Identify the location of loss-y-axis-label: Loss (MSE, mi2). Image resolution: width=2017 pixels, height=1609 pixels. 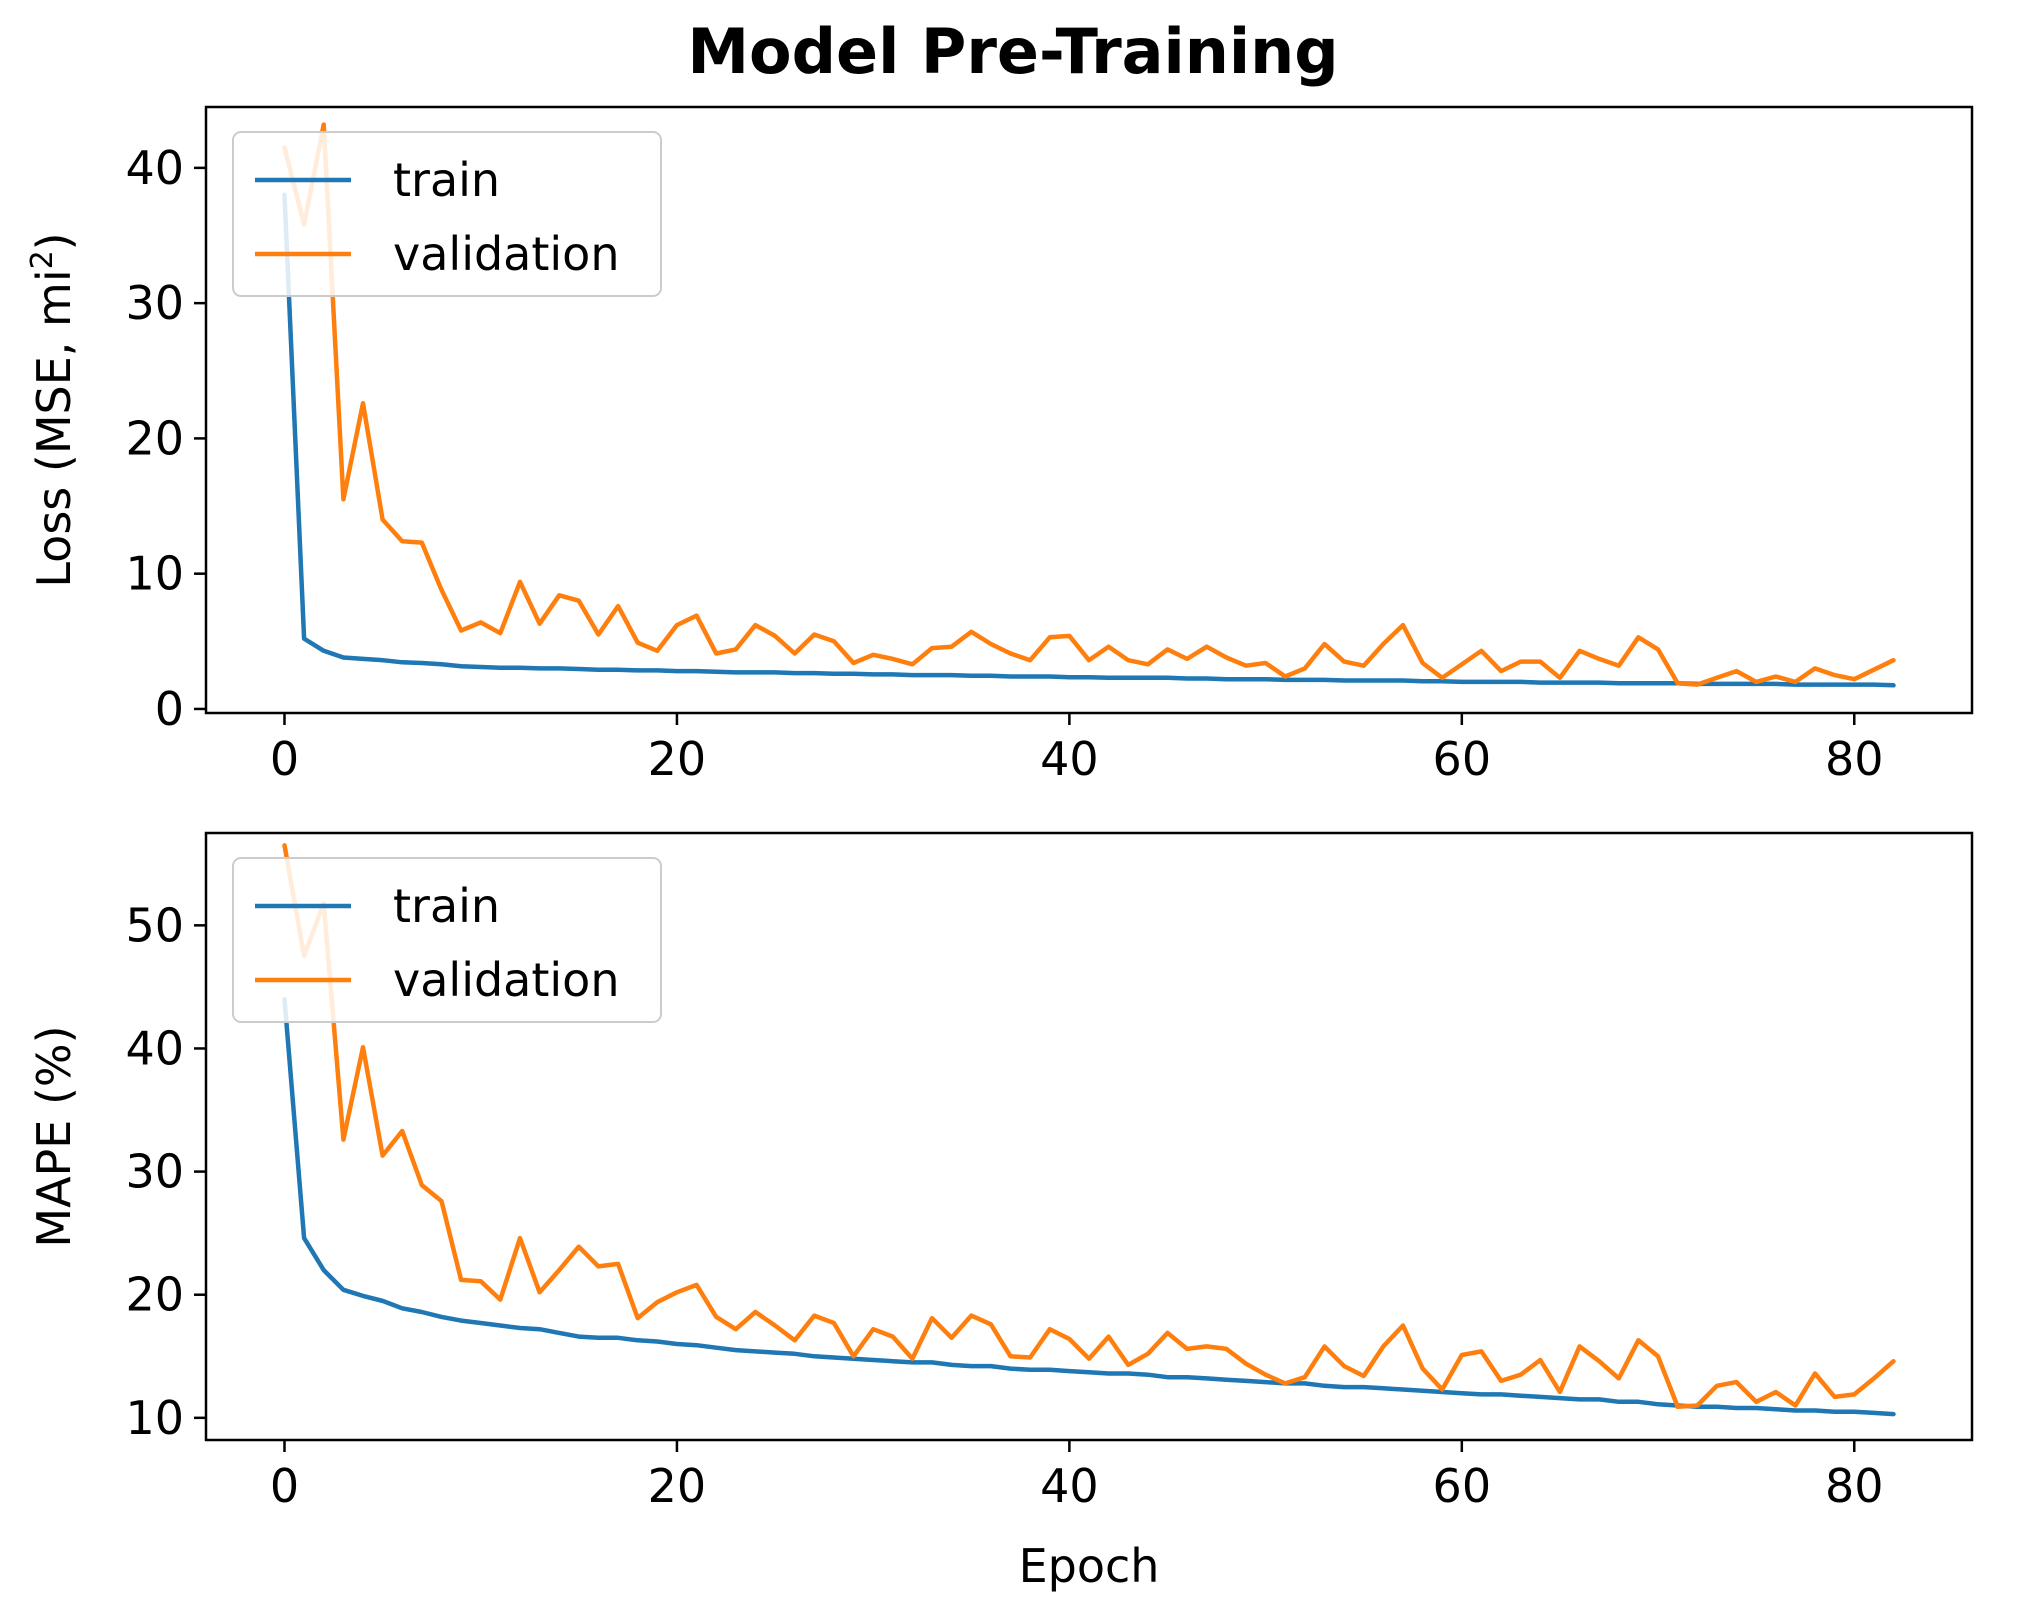
(53, 409).